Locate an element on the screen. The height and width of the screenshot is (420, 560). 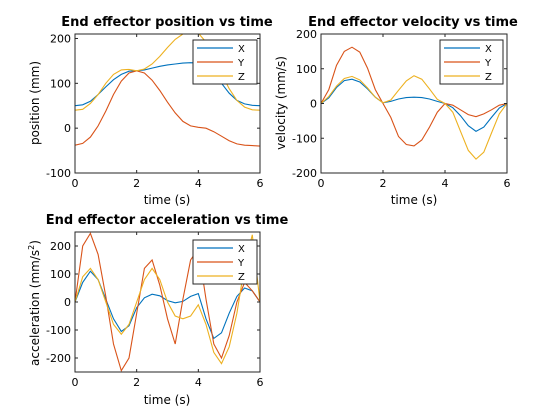
velocity-series-x-line is located at coordinates (414, 105).